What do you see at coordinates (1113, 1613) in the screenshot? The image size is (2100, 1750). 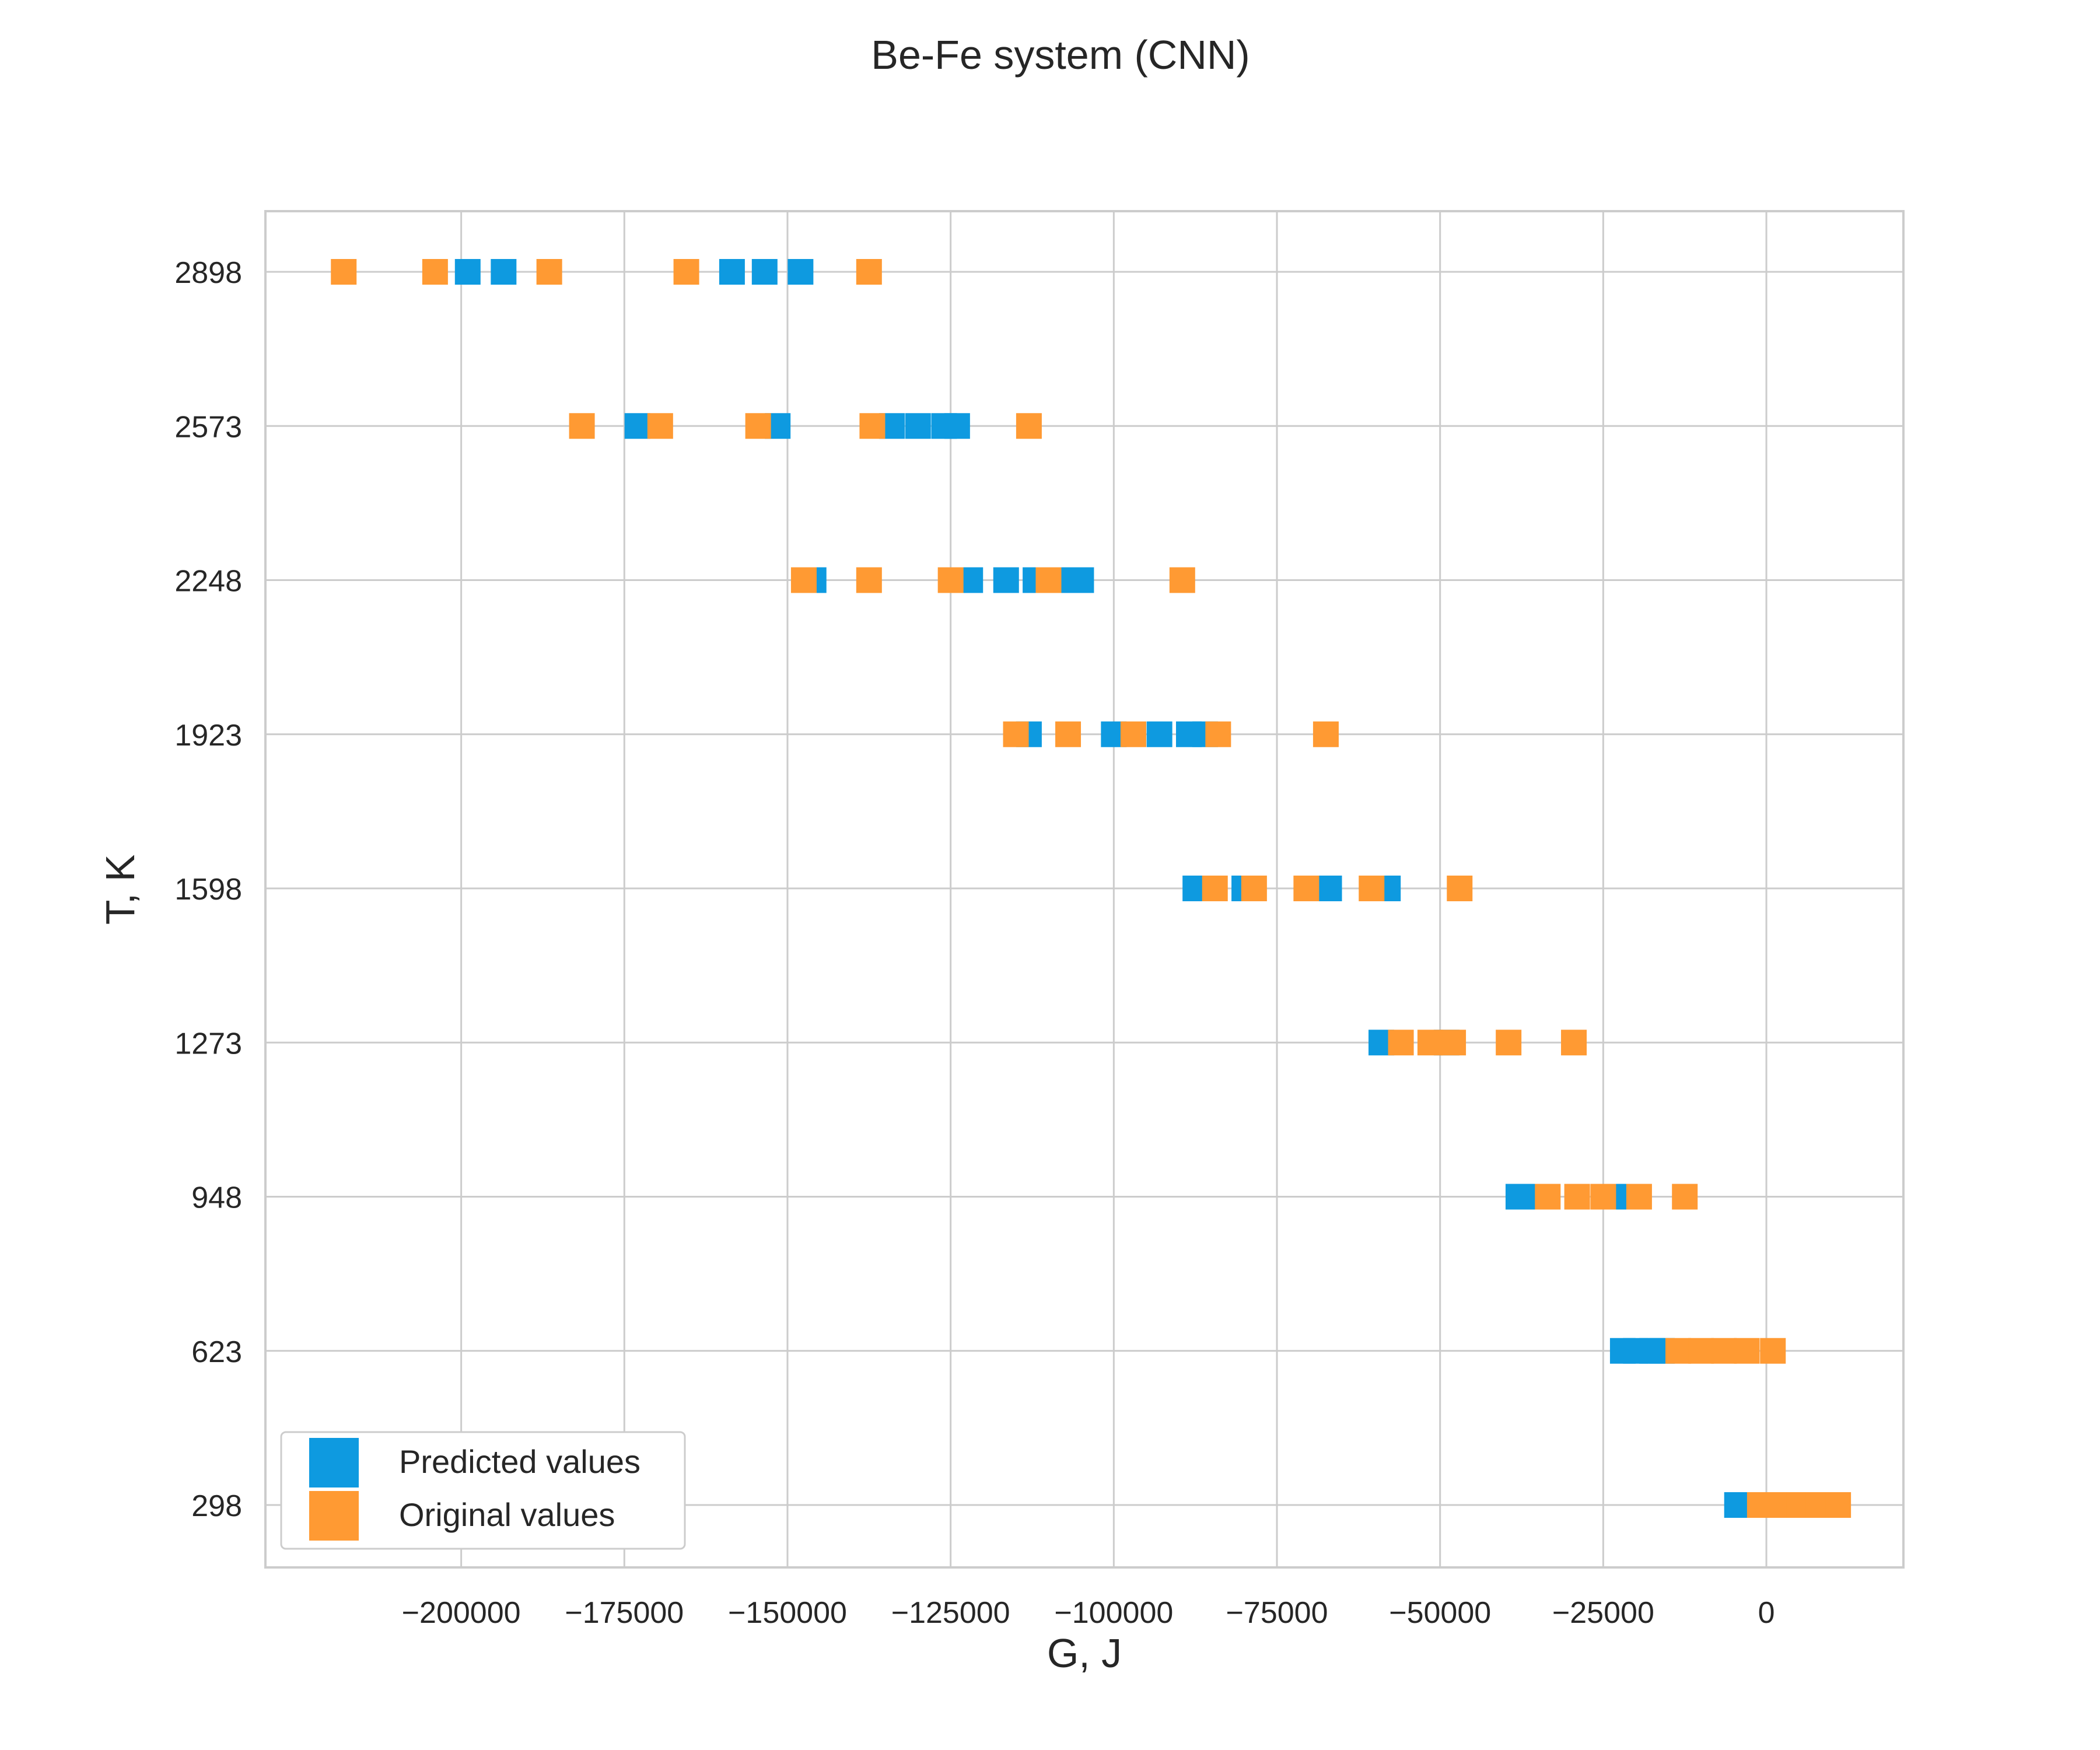 I see `x-tick-label: −100000` at bounding box center [1113, 1613].